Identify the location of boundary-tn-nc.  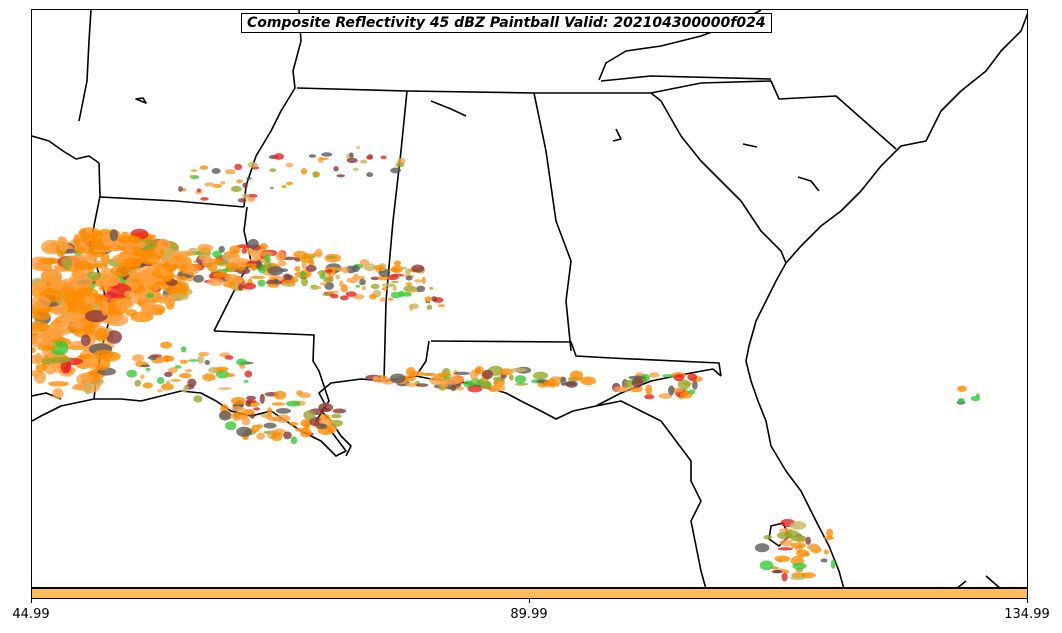
(686, 78).